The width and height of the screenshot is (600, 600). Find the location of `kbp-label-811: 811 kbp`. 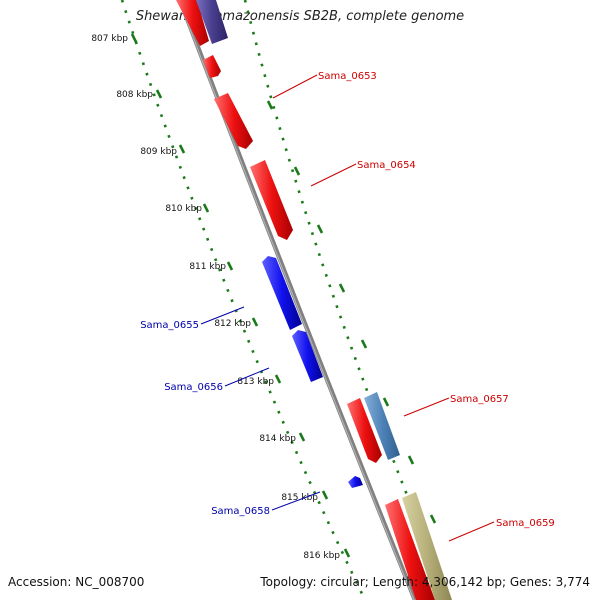

kbp-label-811: 811 kbp is located at coordinates (207, 267).